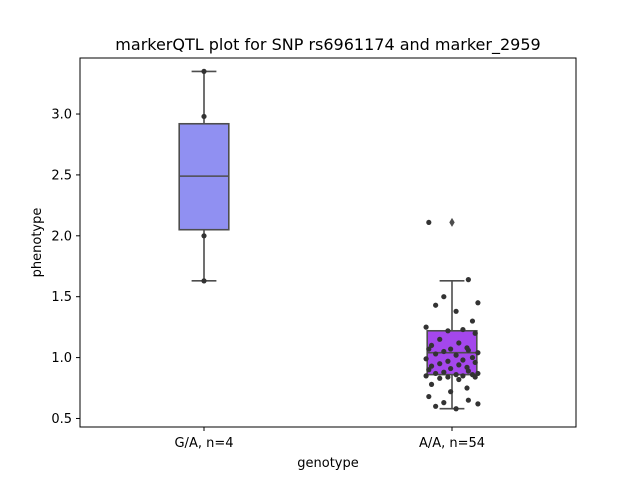 This screenshot has height=480, width=640. What do you see at coordinates (327, 463) in the screenshot?
I see `x-axis-title: genotype` at bounding box center [327, 463].